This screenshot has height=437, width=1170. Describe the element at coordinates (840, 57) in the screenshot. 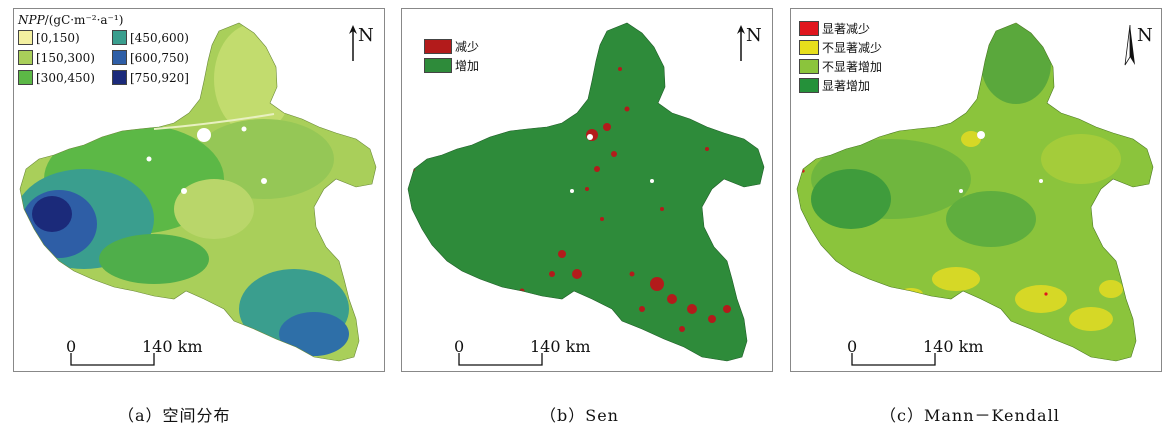

I see `mk-legend: 显著减少 不显著减少 不显著增加 显著增加` at that location.